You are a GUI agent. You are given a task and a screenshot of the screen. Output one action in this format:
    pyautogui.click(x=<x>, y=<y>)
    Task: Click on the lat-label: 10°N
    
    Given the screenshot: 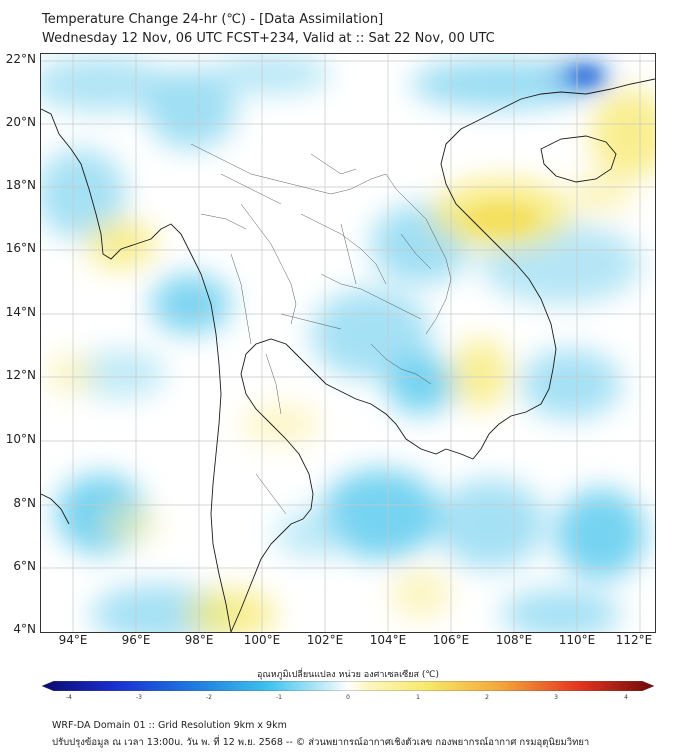 What is the action you would take?
    pyautogui.click(x=20, y=439)
    